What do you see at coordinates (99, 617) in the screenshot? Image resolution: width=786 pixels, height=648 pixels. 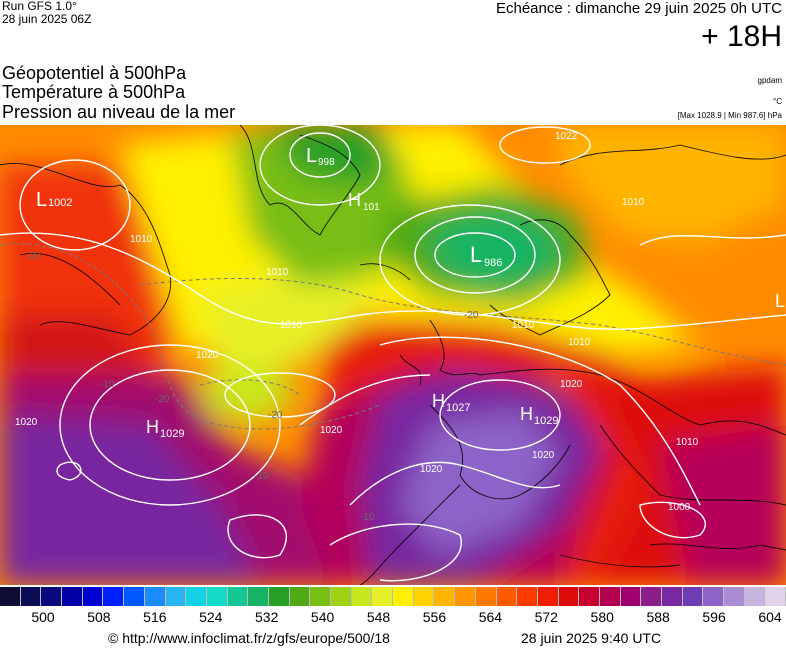 I see `color-scale-tick-label: 508` at bounding box center [99, 617].